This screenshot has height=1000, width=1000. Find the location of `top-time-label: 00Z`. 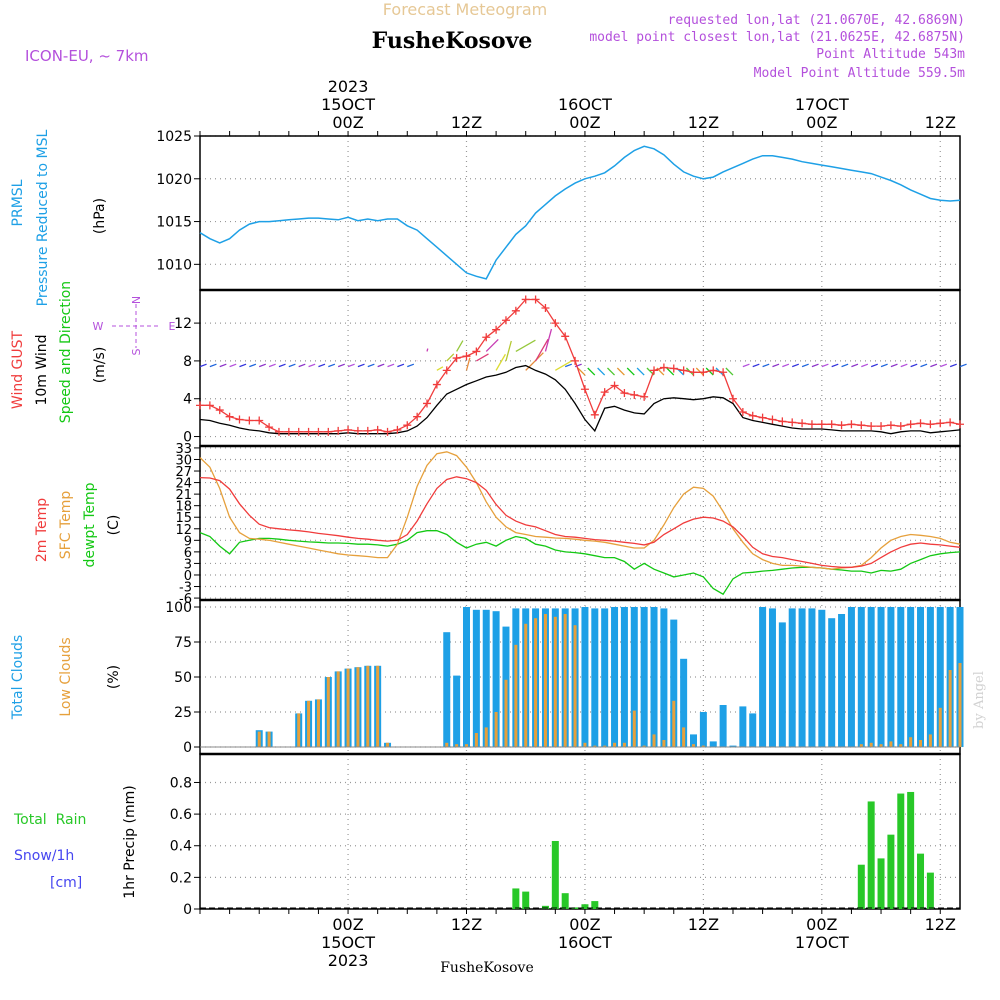

top-time-label: 00Z is located at coordinates (347, 122).